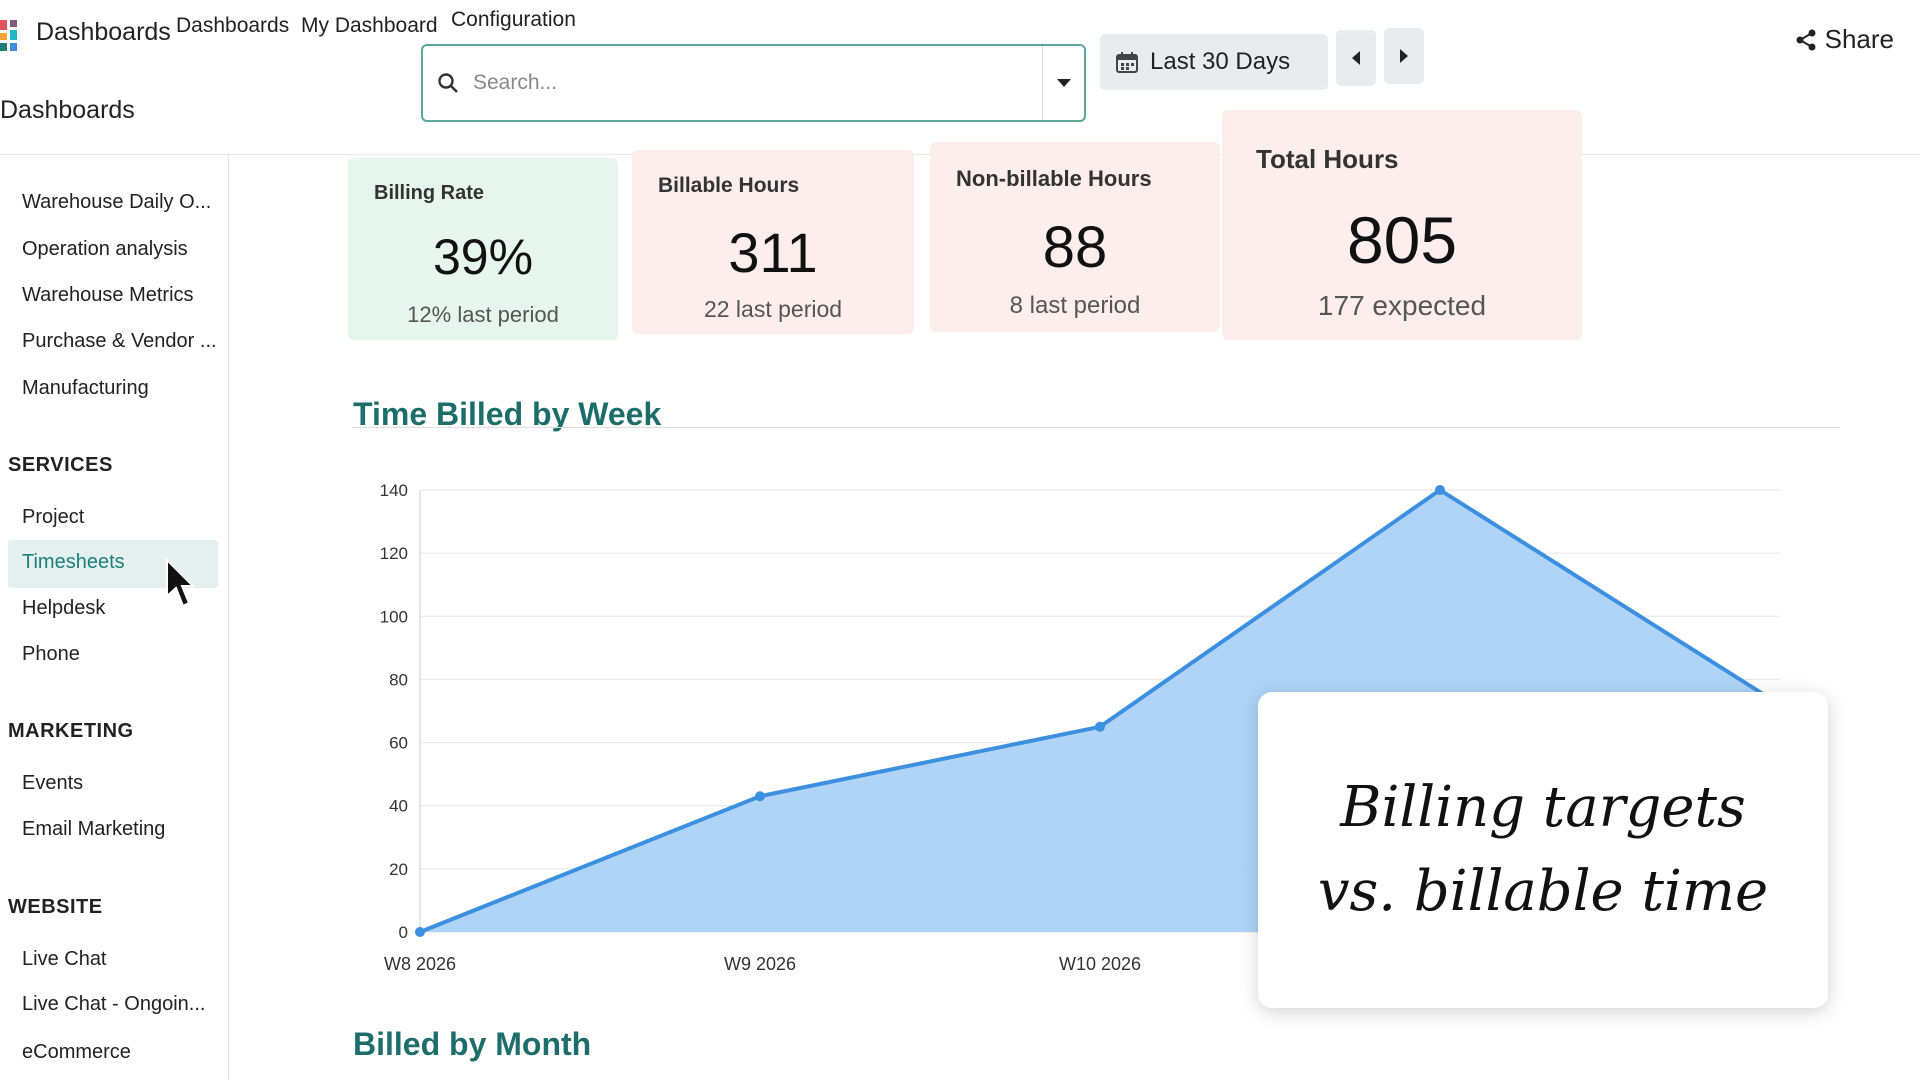  I want to click on sidebar-section-services: SERVICES, so click(60, 465).